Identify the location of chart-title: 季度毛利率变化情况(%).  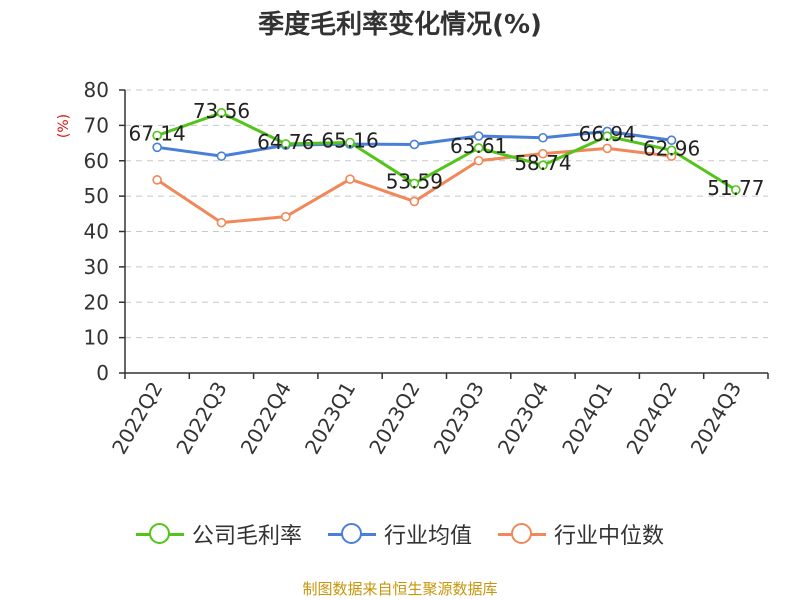
(400, 25).